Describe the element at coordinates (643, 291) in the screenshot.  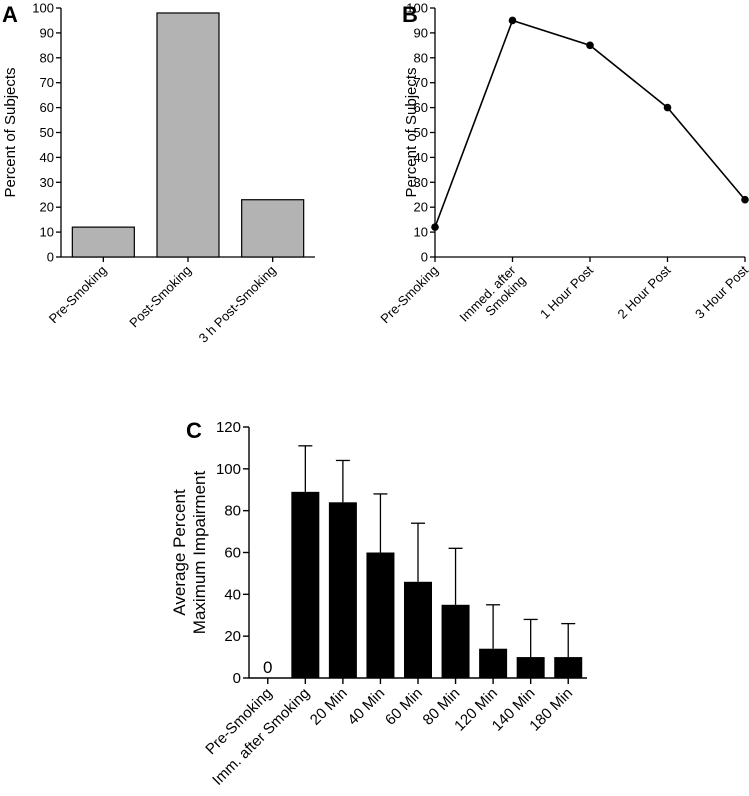
I see `x-tick-label: 2 Hour Post` at that location.